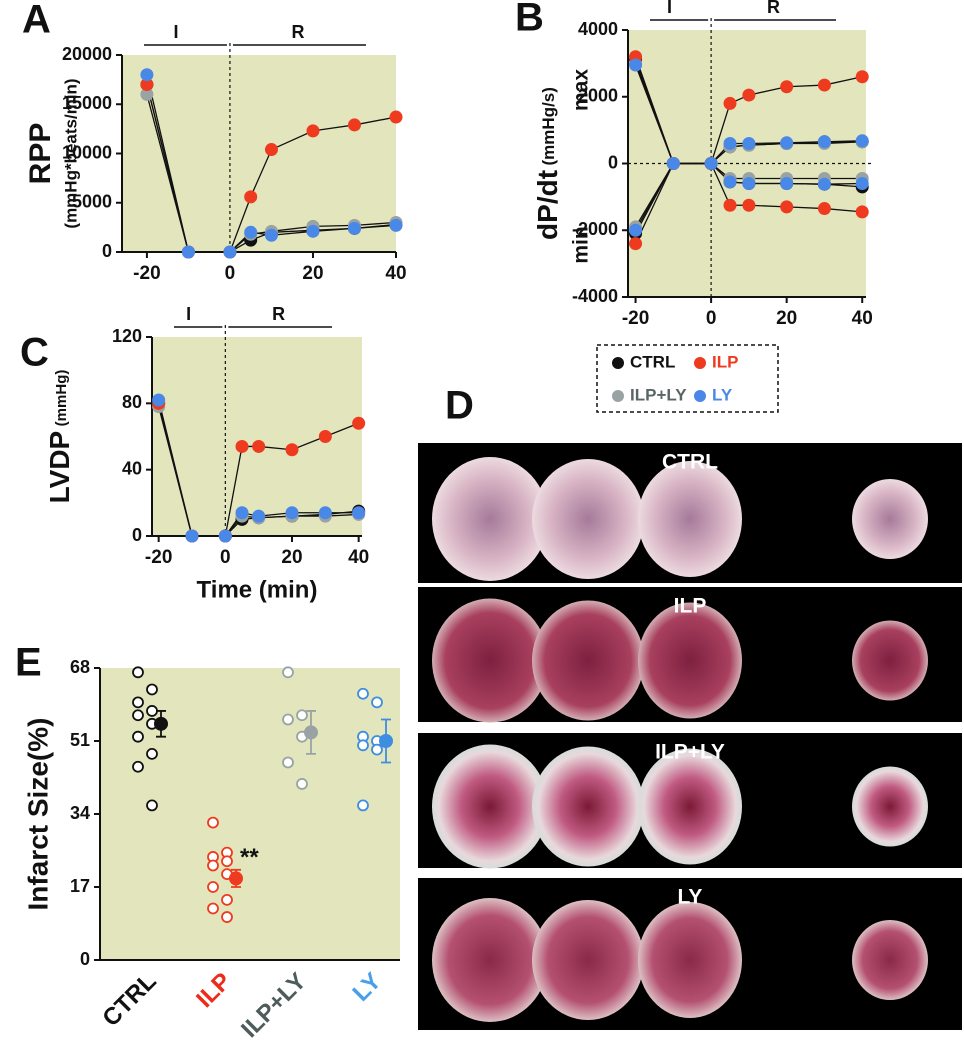 The image size is (964, 1050). What do you see at coordinates (257, 589) in the screenshot?
I see `x-axis-title: Time (min)` at bounding box center [257, 589].